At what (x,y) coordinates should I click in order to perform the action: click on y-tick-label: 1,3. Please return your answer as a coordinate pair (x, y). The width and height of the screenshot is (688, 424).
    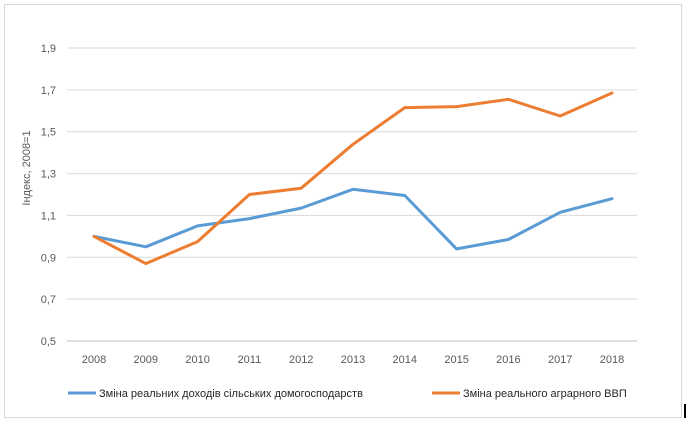
    Looking at the image, I should click on (48, 175).